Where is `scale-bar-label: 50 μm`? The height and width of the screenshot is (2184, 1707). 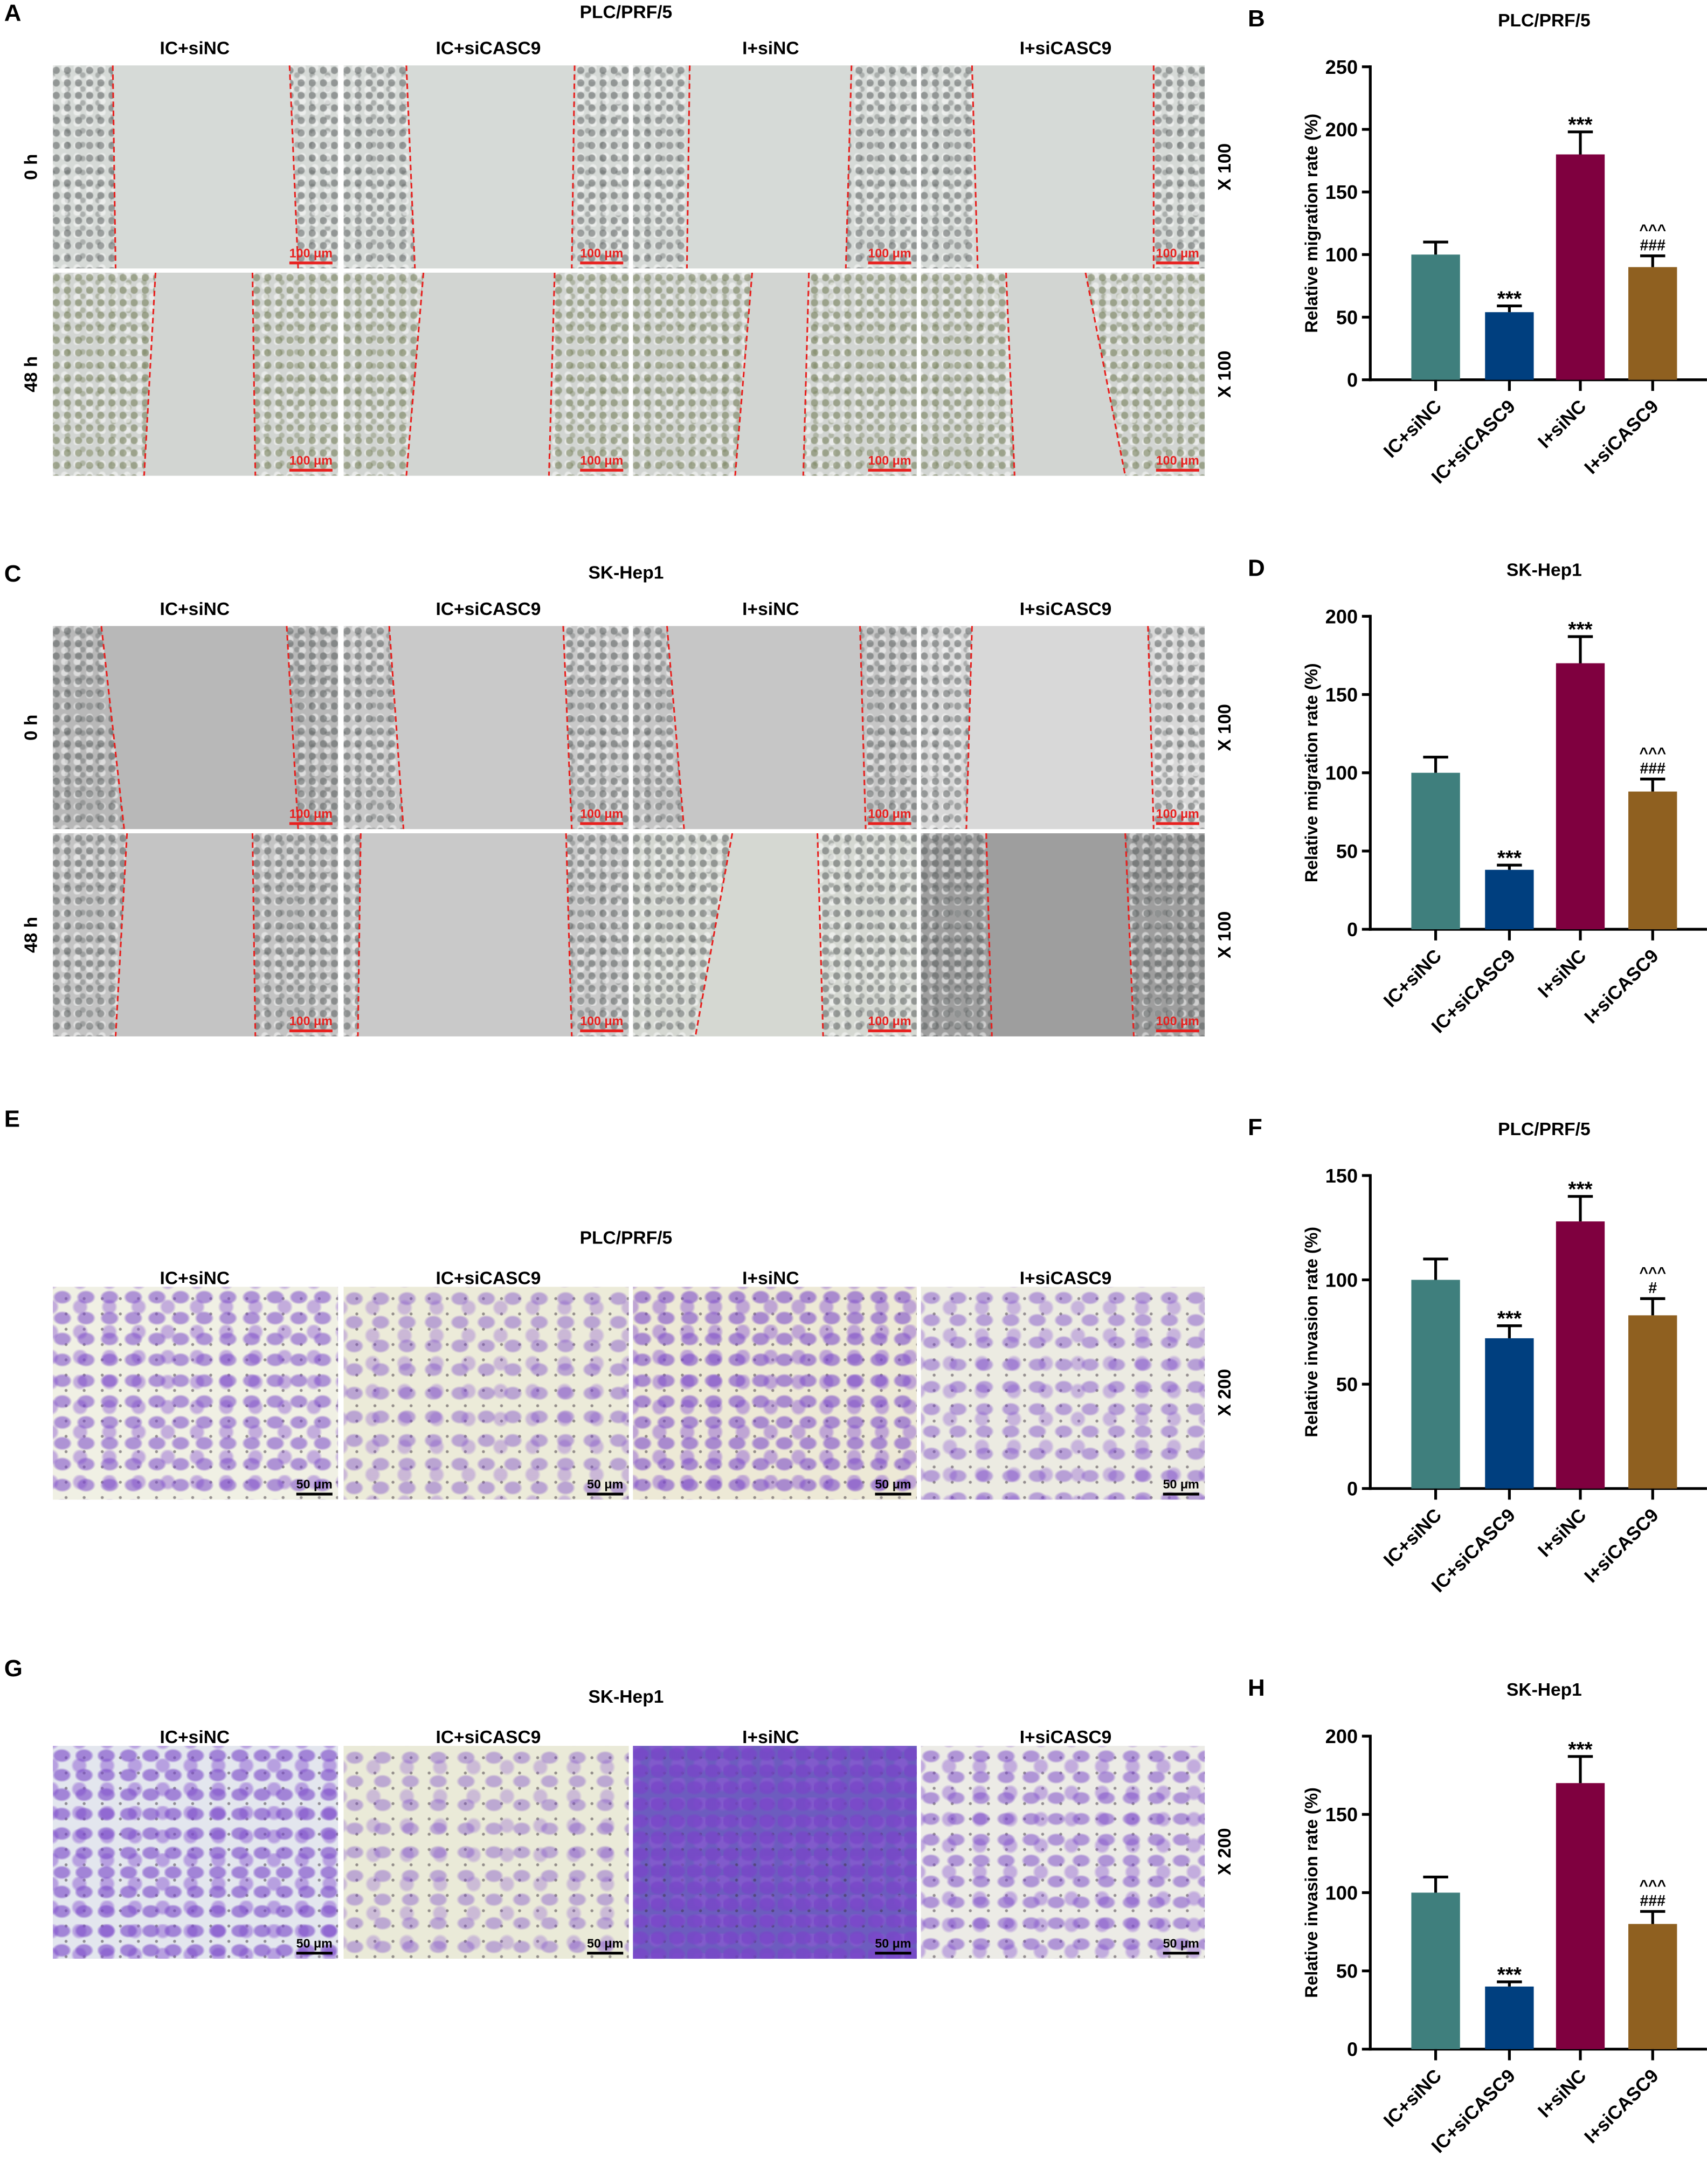
scale-bar-label: 50 μm is located at coordinates (314, 1943).